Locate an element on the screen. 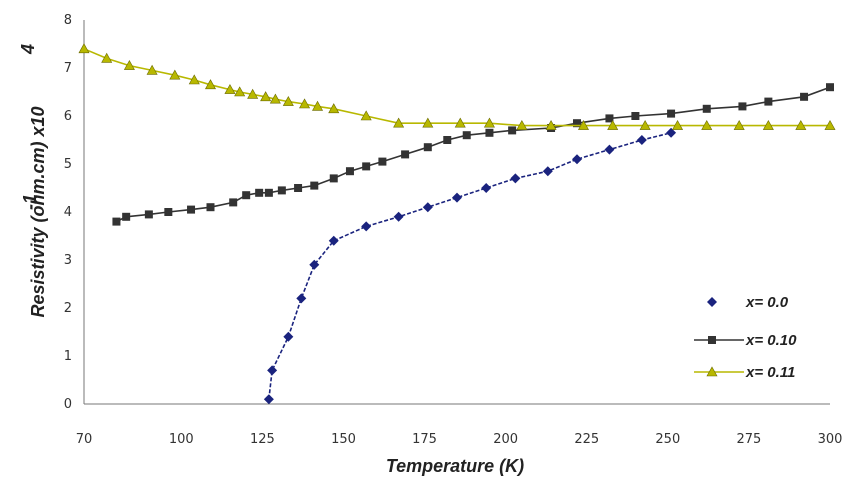  y-tick-label: 4 is located at coordinates (68, 212).